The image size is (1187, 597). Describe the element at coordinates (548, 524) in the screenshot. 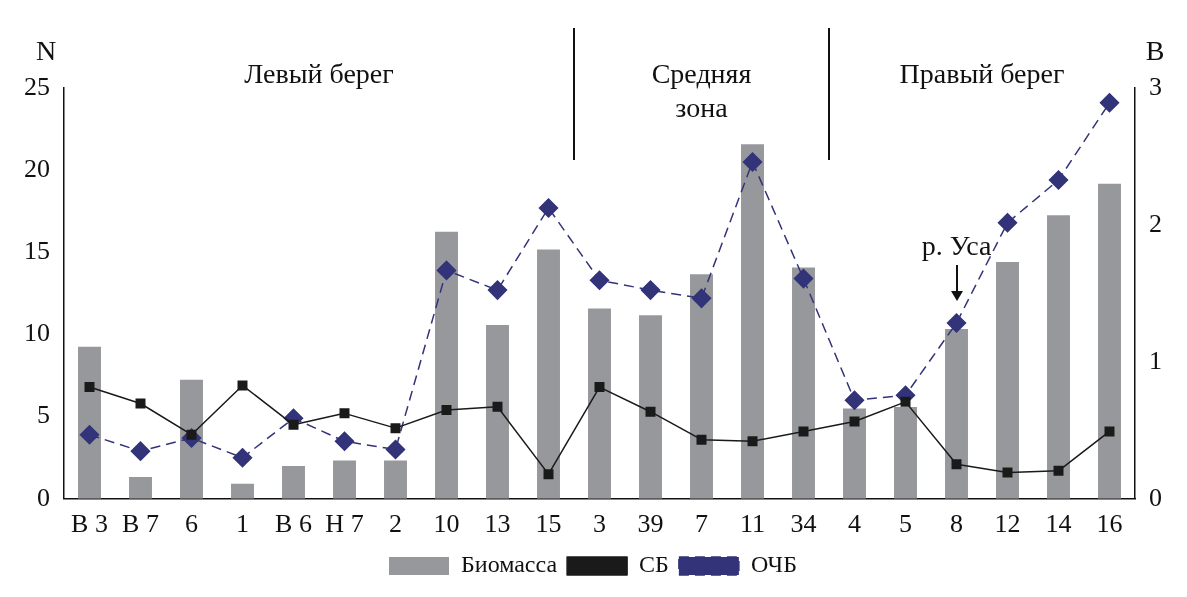

I see `x-tick-label: 15` at that location.